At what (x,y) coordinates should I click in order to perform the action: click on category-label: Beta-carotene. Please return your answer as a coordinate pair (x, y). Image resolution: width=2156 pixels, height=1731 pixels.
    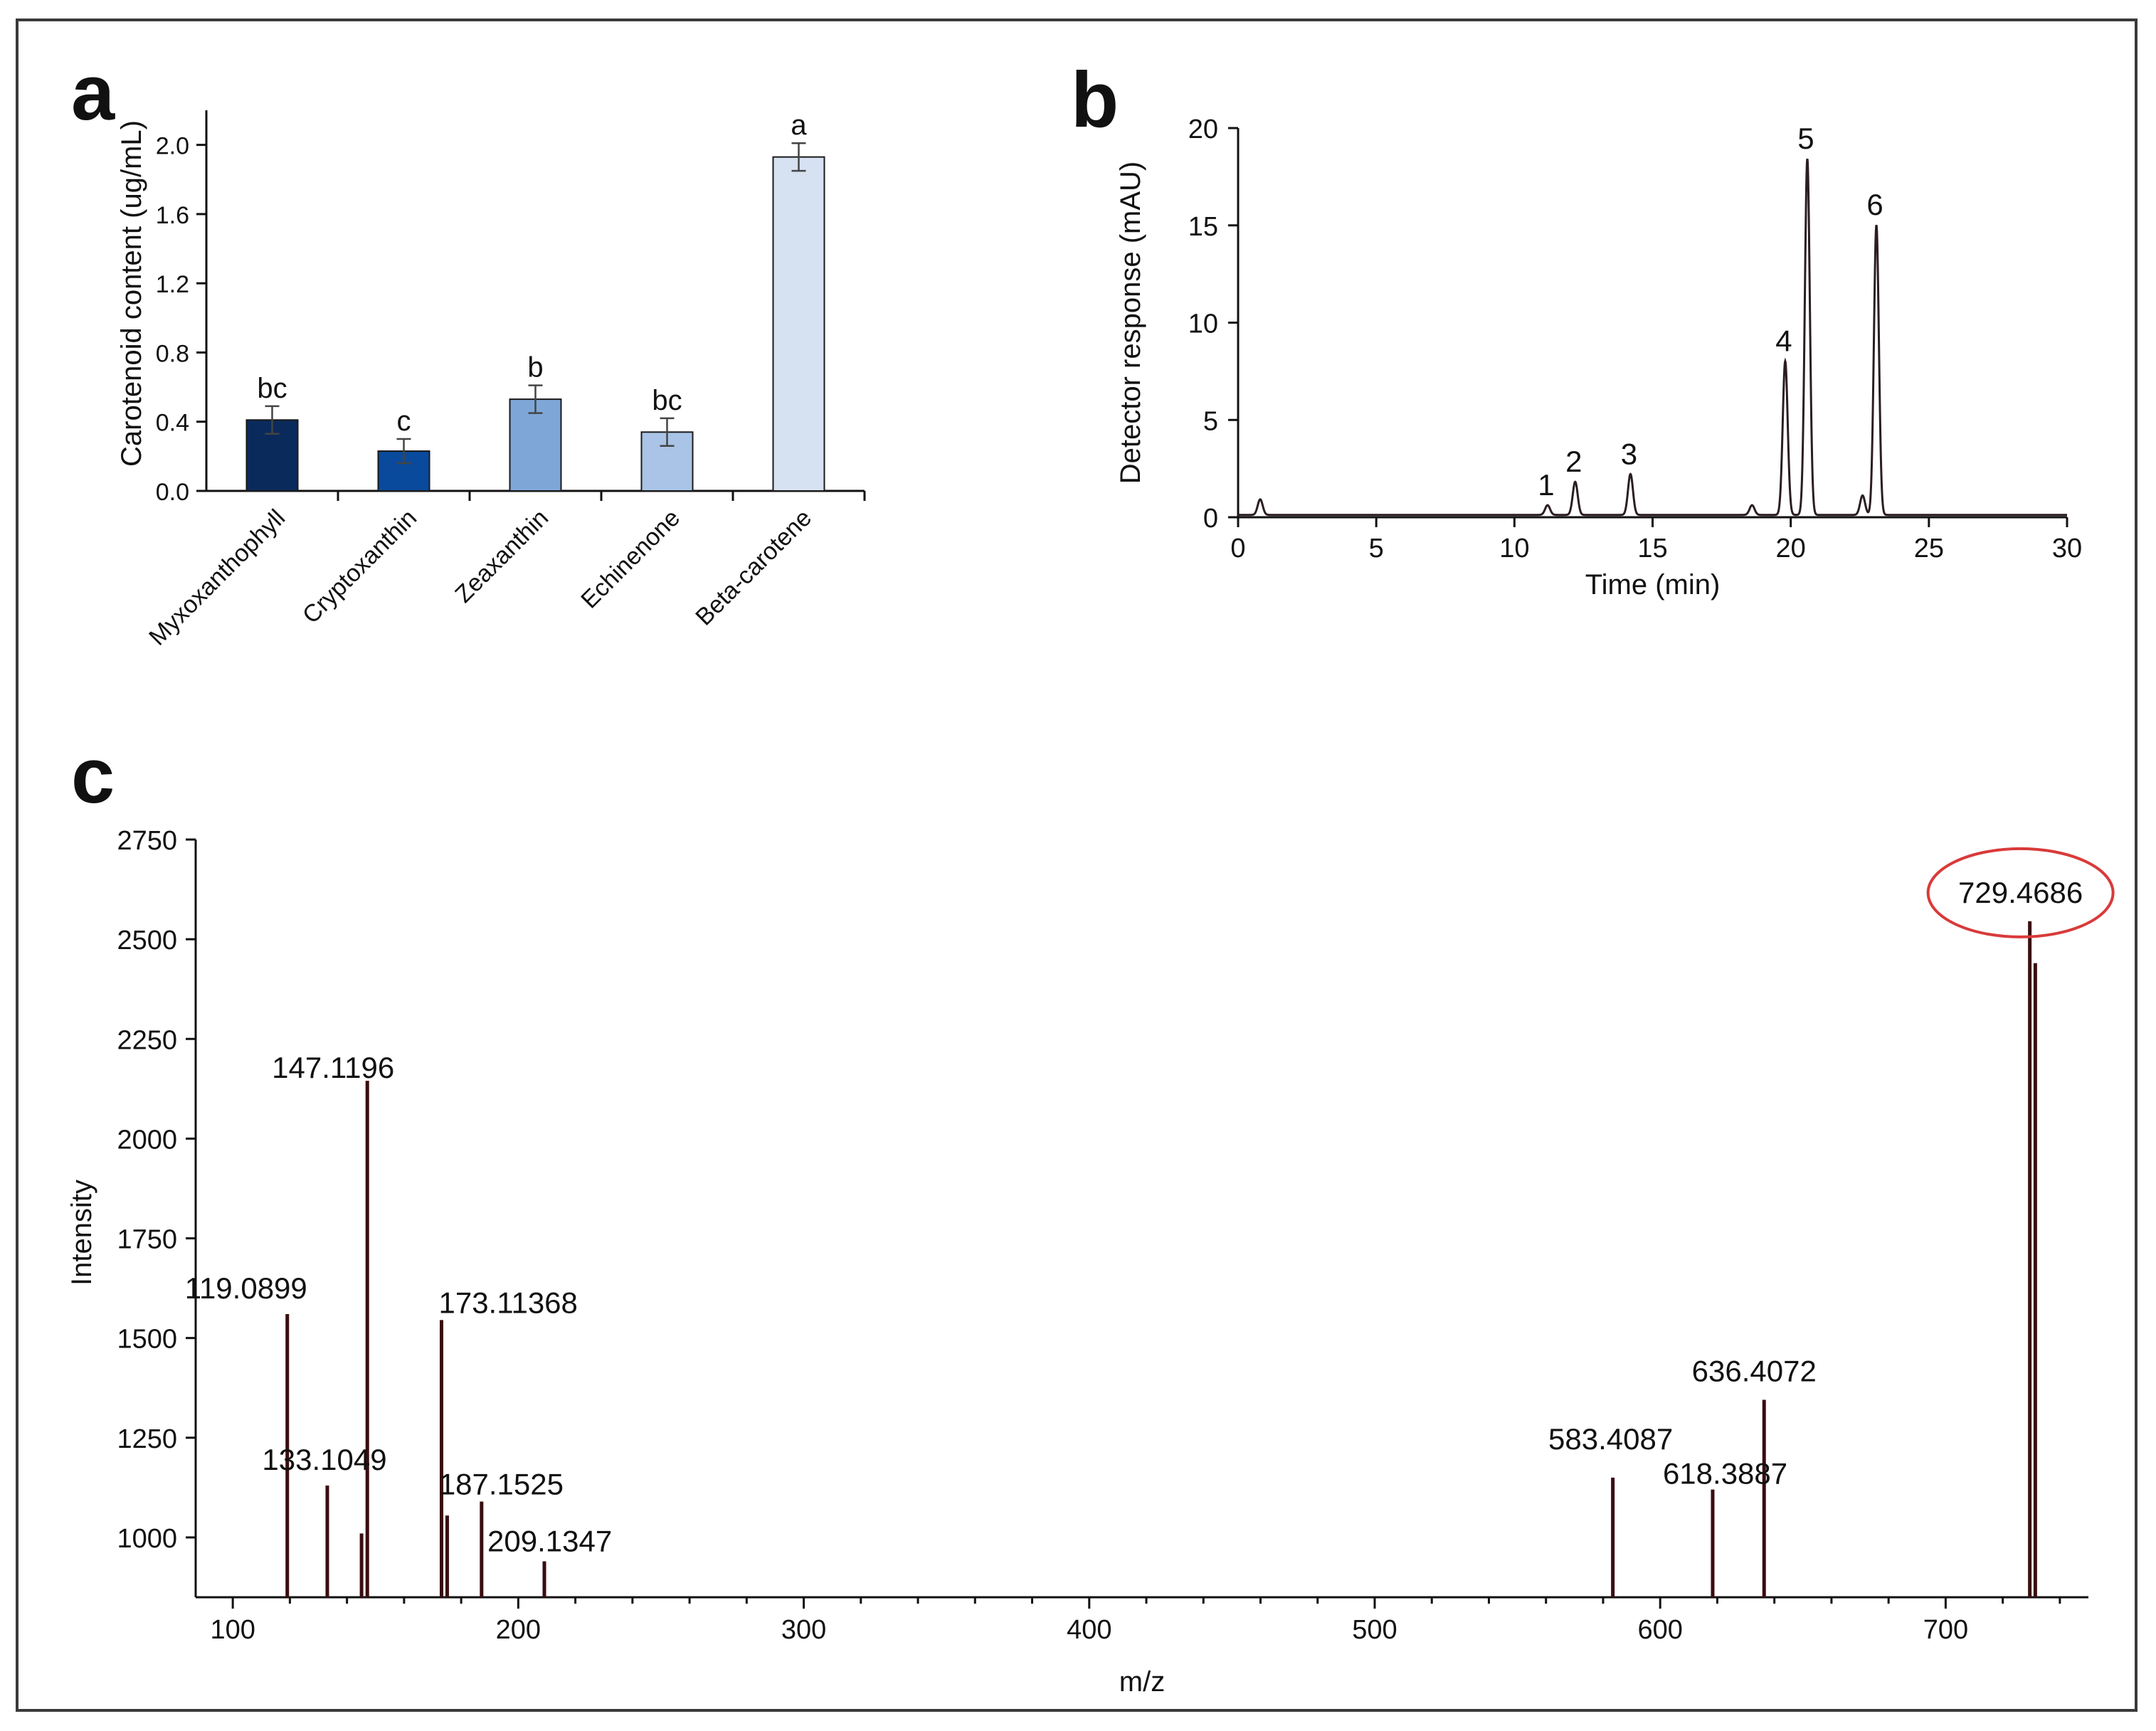
    Looking at the image, I should click on (753, 567).